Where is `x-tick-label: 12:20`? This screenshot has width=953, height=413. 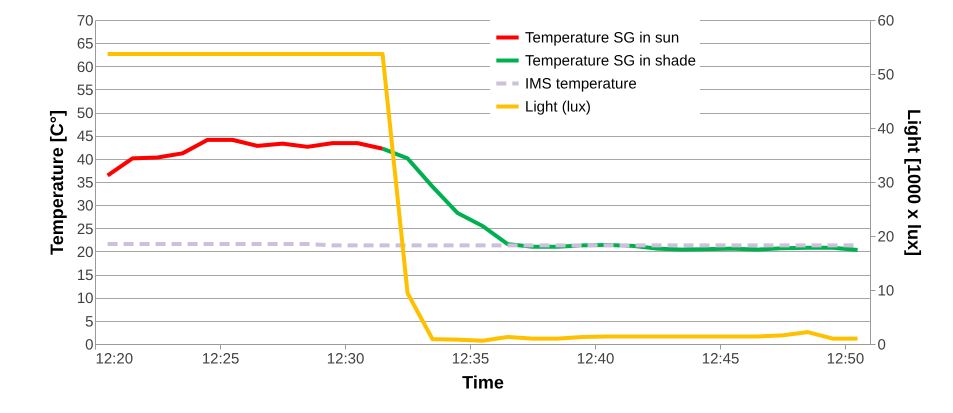
x-tick-label: 12:20 is located at coordinates (115, 359).